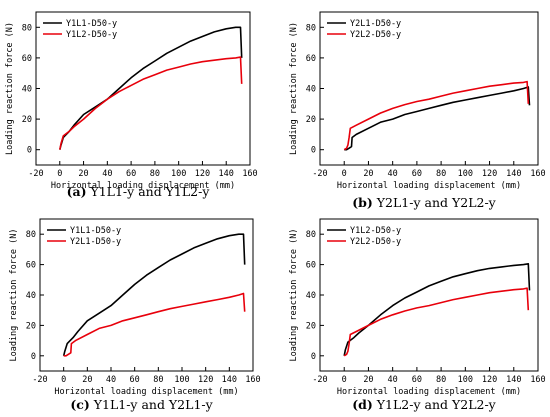 Image resolution: width=550 pixels, height=417 pixels. What do you see at coordinates (375, 231) in the screenshot?
I see `legend-label-1: Y1L2-D50-y` at bounding box center [375, 231].